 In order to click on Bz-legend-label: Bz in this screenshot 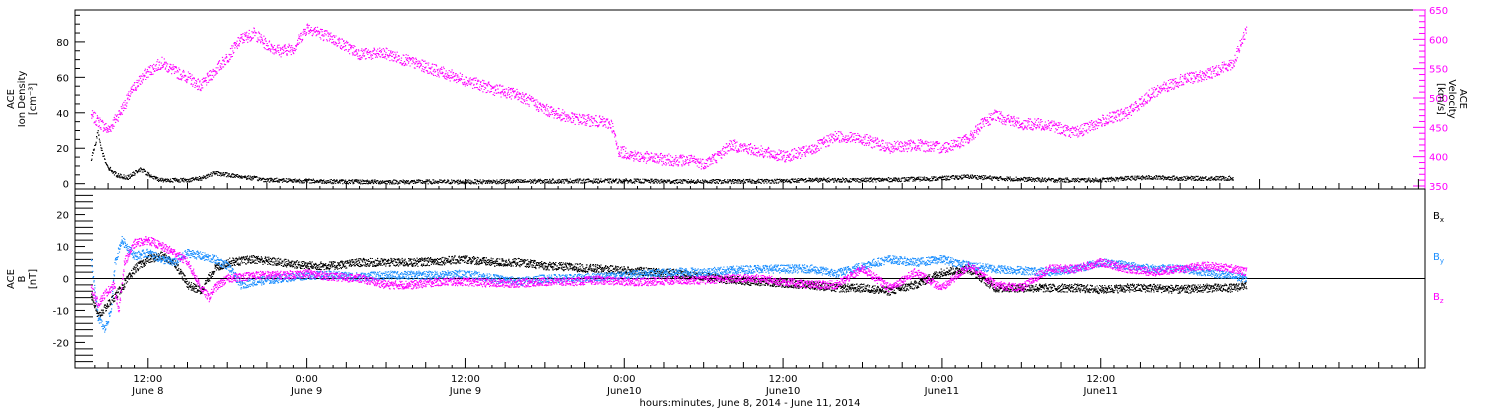, I will do `click(1438, 298)`.